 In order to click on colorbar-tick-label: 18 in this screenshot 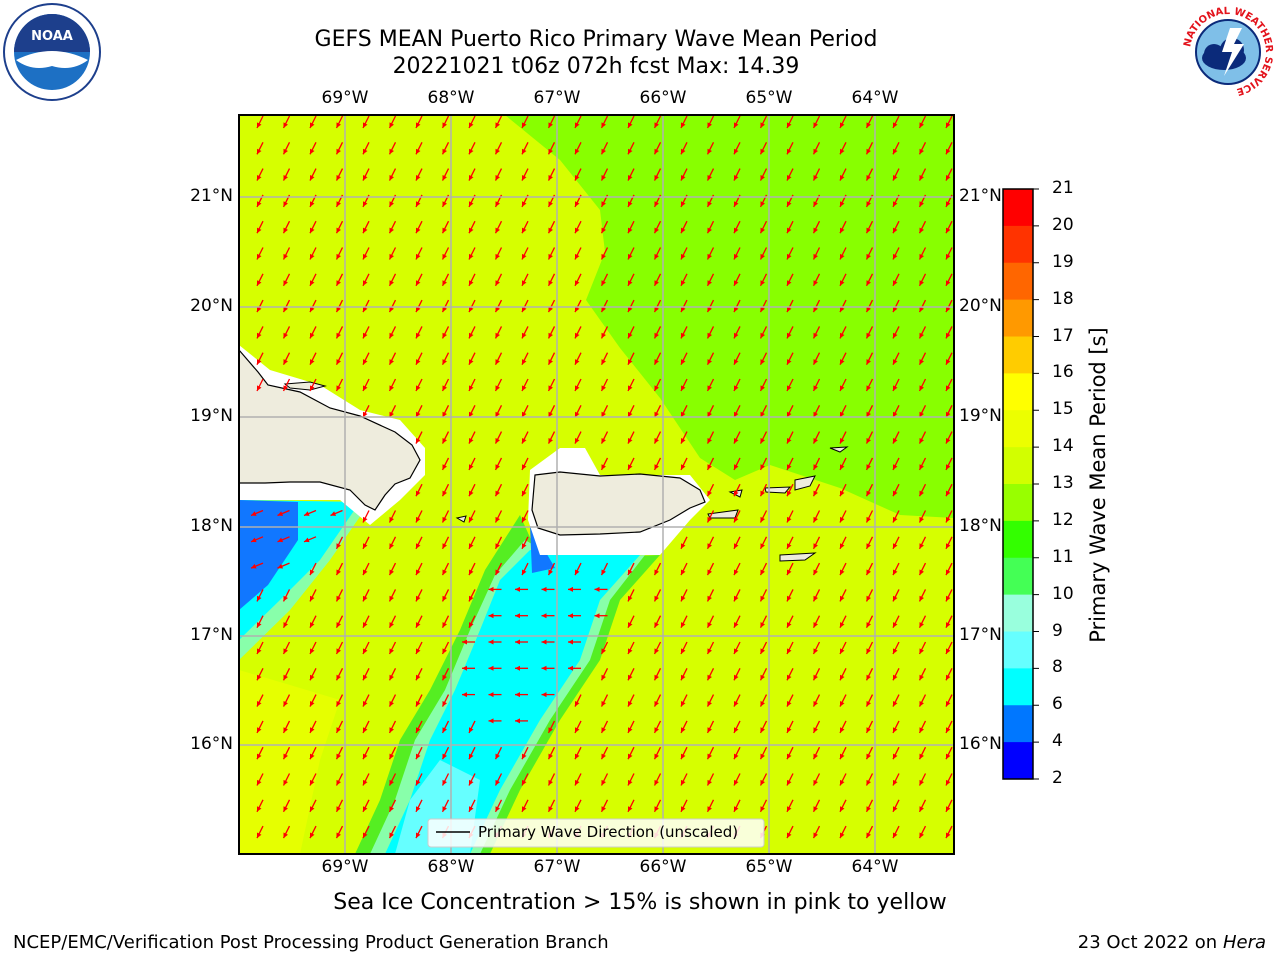, I will do `click(1063, 298)`.